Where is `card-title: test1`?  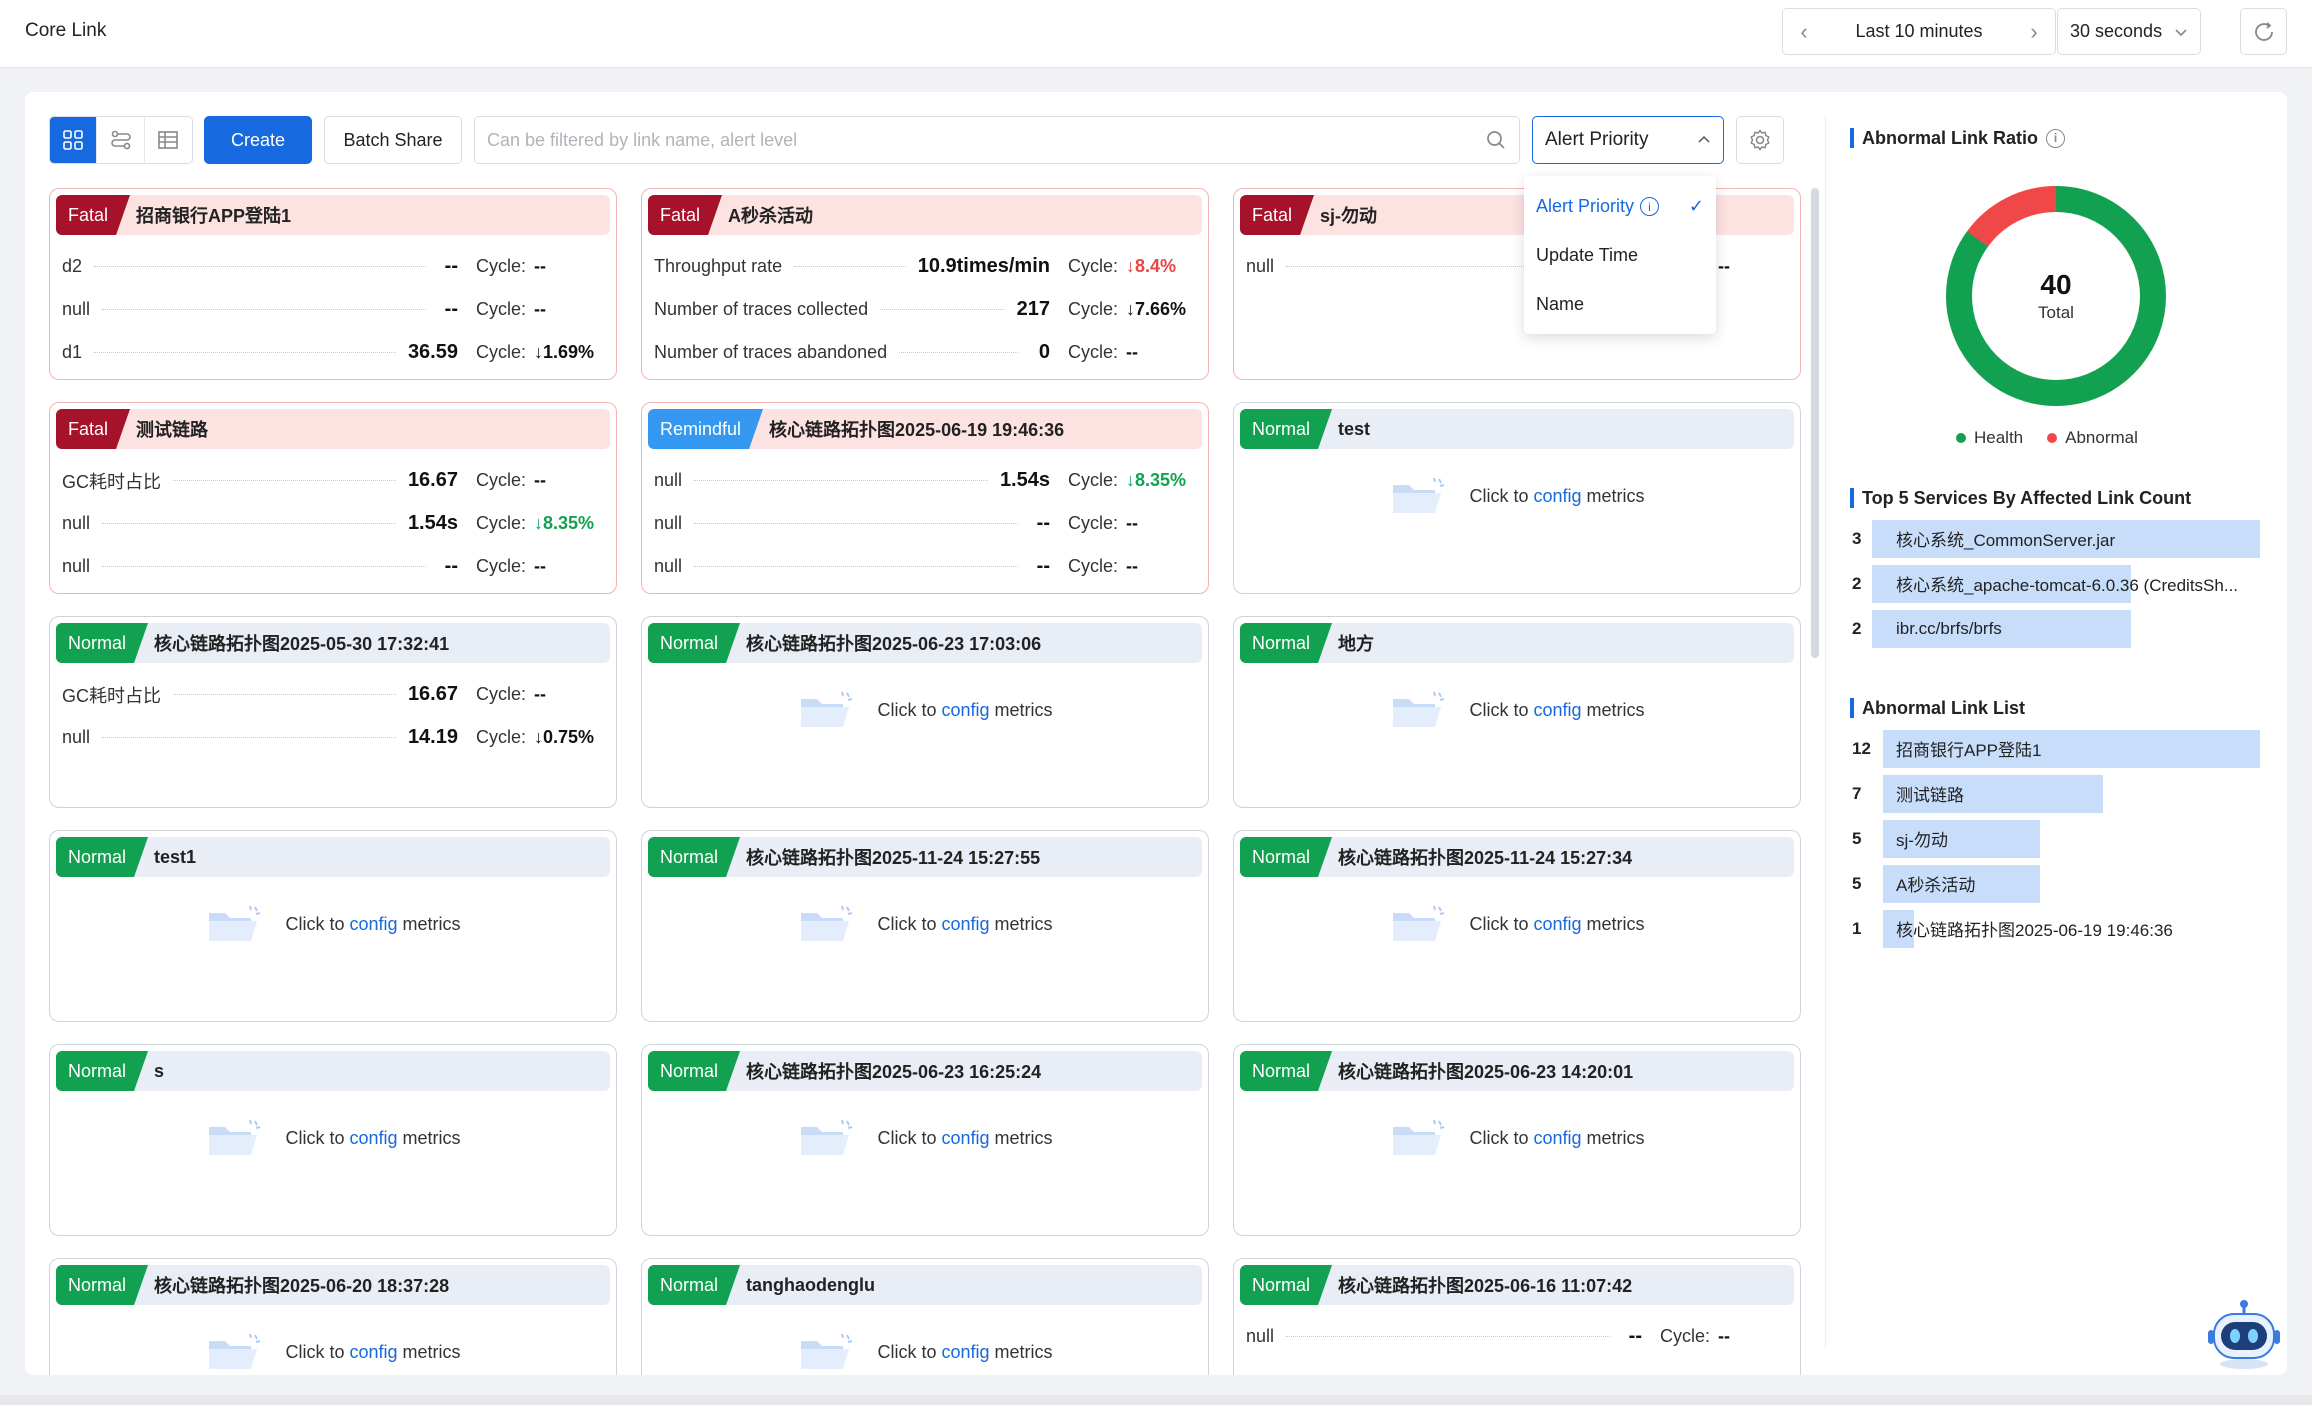
card-title: test1 is located at coordinates (175, 856).